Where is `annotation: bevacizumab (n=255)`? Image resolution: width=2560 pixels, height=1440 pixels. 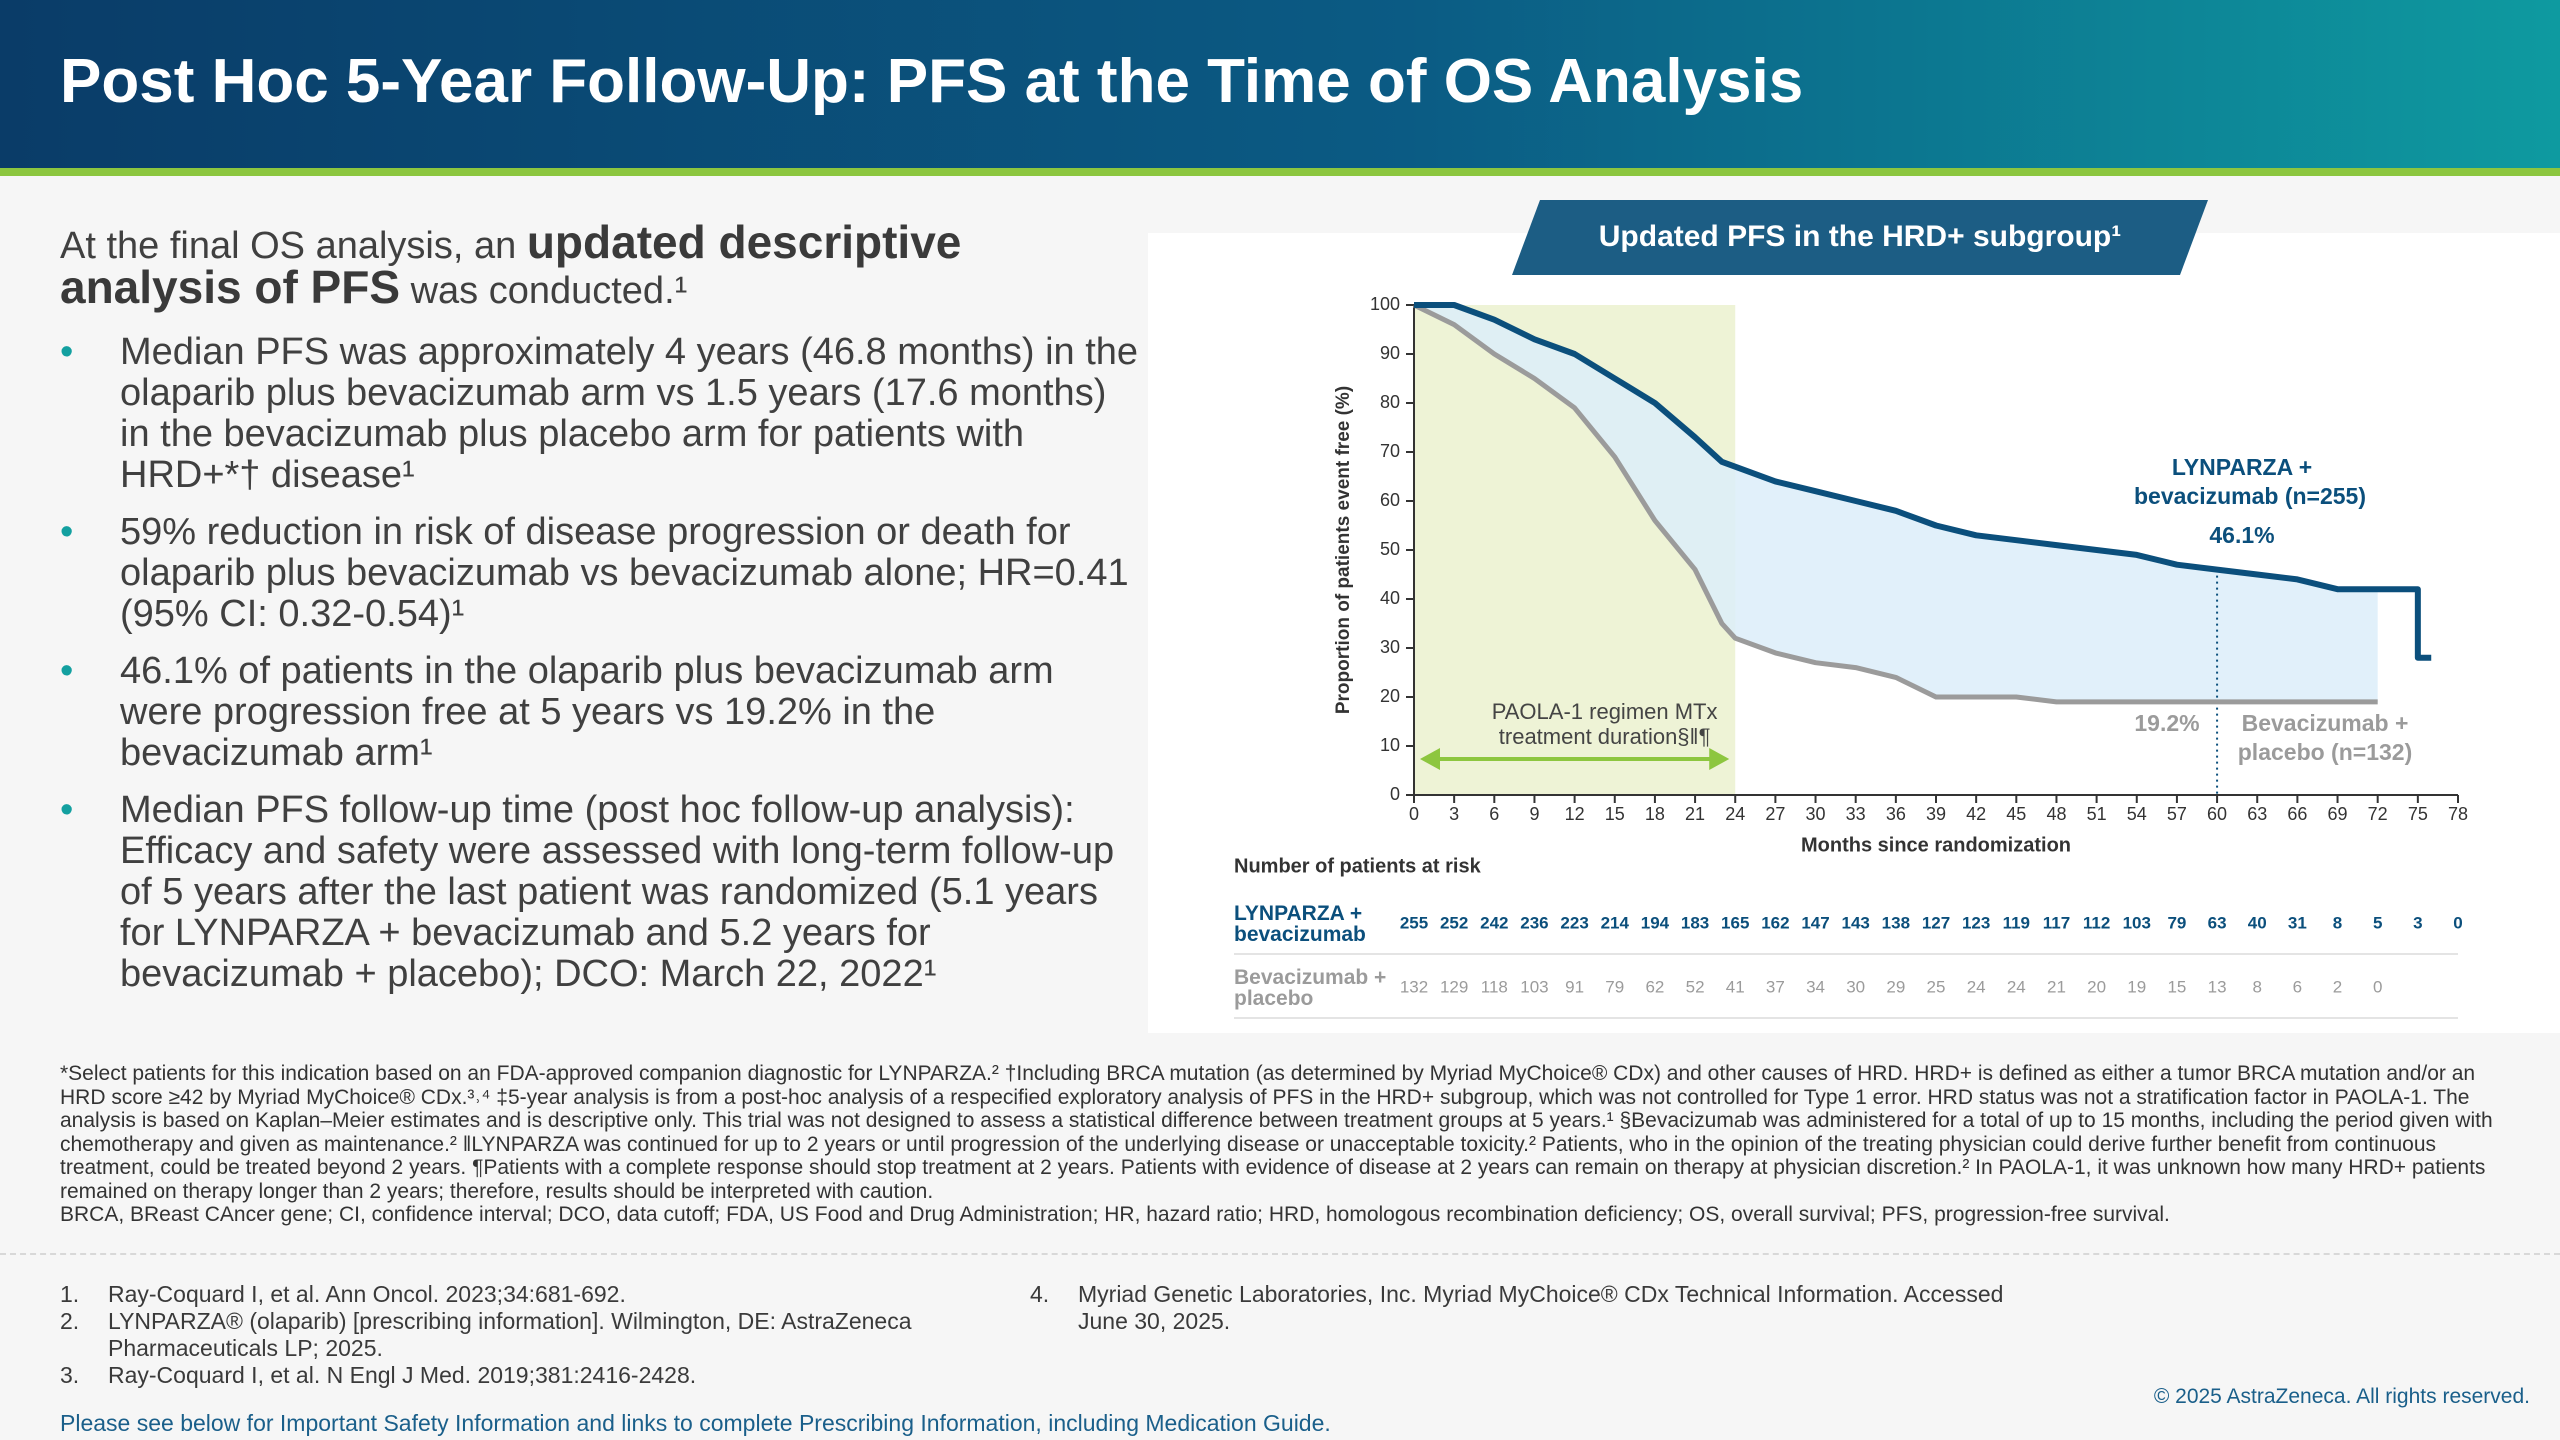
annotation: bevacizumab (n=255) is located at coordinates (2250, 496).